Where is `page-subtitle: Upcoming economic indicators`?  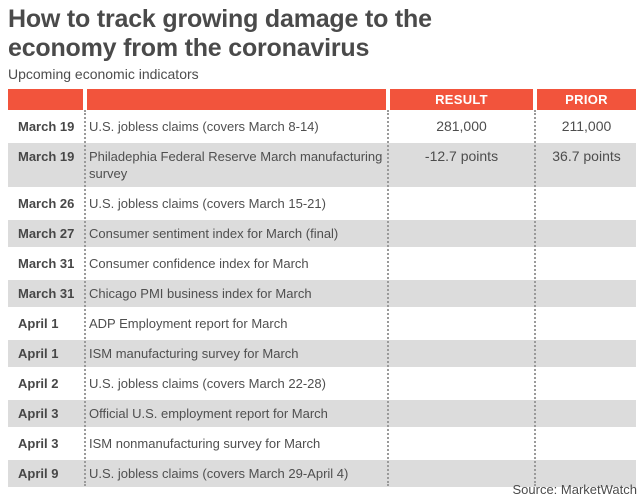 page-subtitle: Upcoming economic indicators is located at coordinates (103, 74).